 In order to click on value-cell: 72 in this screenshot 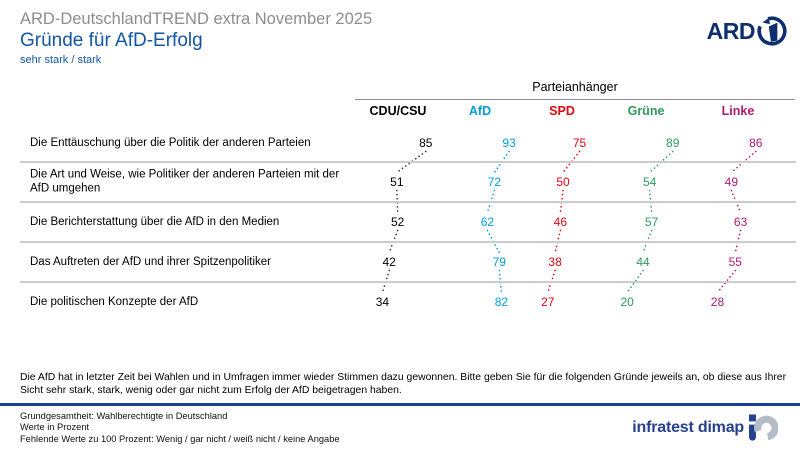, I will do `click(494, 182)`.